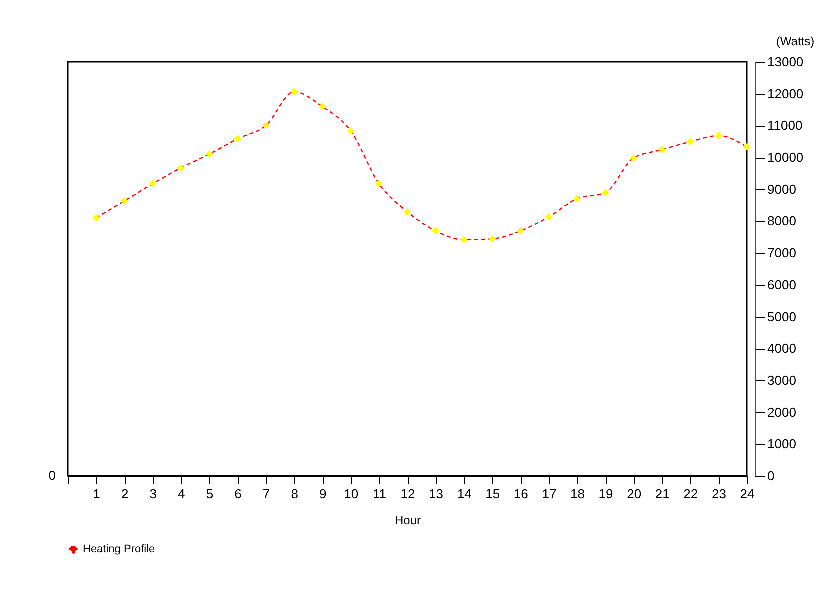  I want to click on y2-tick-label: 2000, so click(782, 412).